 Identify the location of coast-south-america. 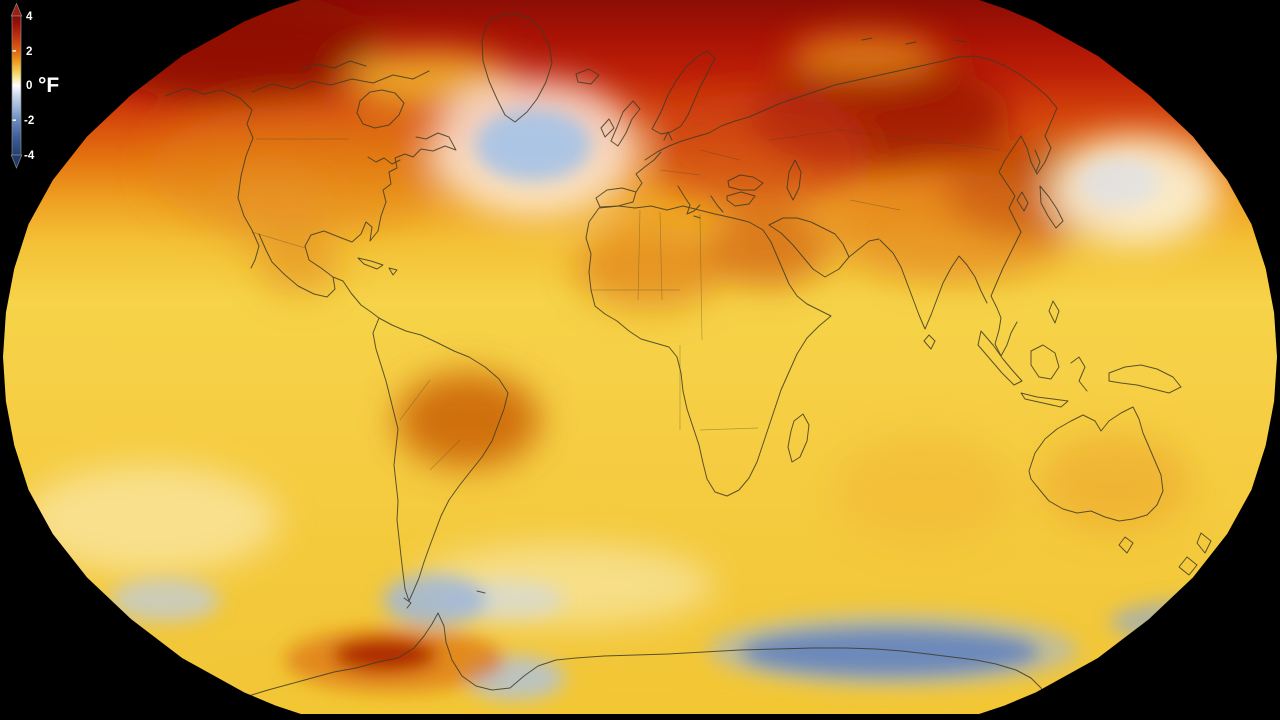
(433, 433).